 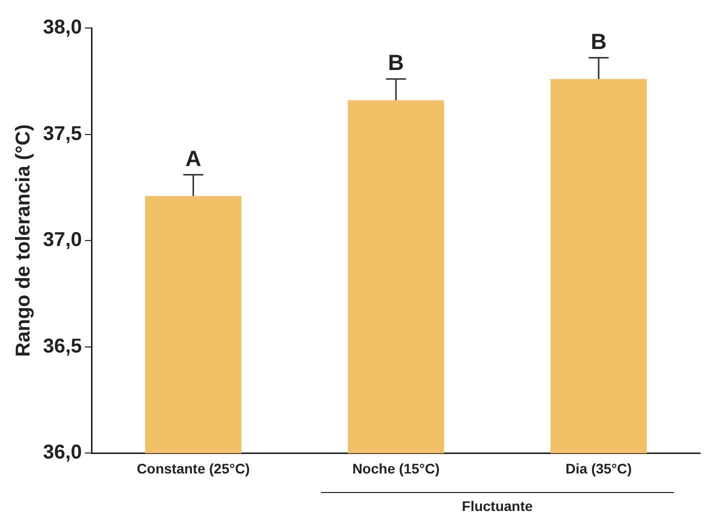 What do you see at coordinates (62, 27) in the screenshot?
I see `y-tick-label: 38,0` at bounding box center [62, 27].